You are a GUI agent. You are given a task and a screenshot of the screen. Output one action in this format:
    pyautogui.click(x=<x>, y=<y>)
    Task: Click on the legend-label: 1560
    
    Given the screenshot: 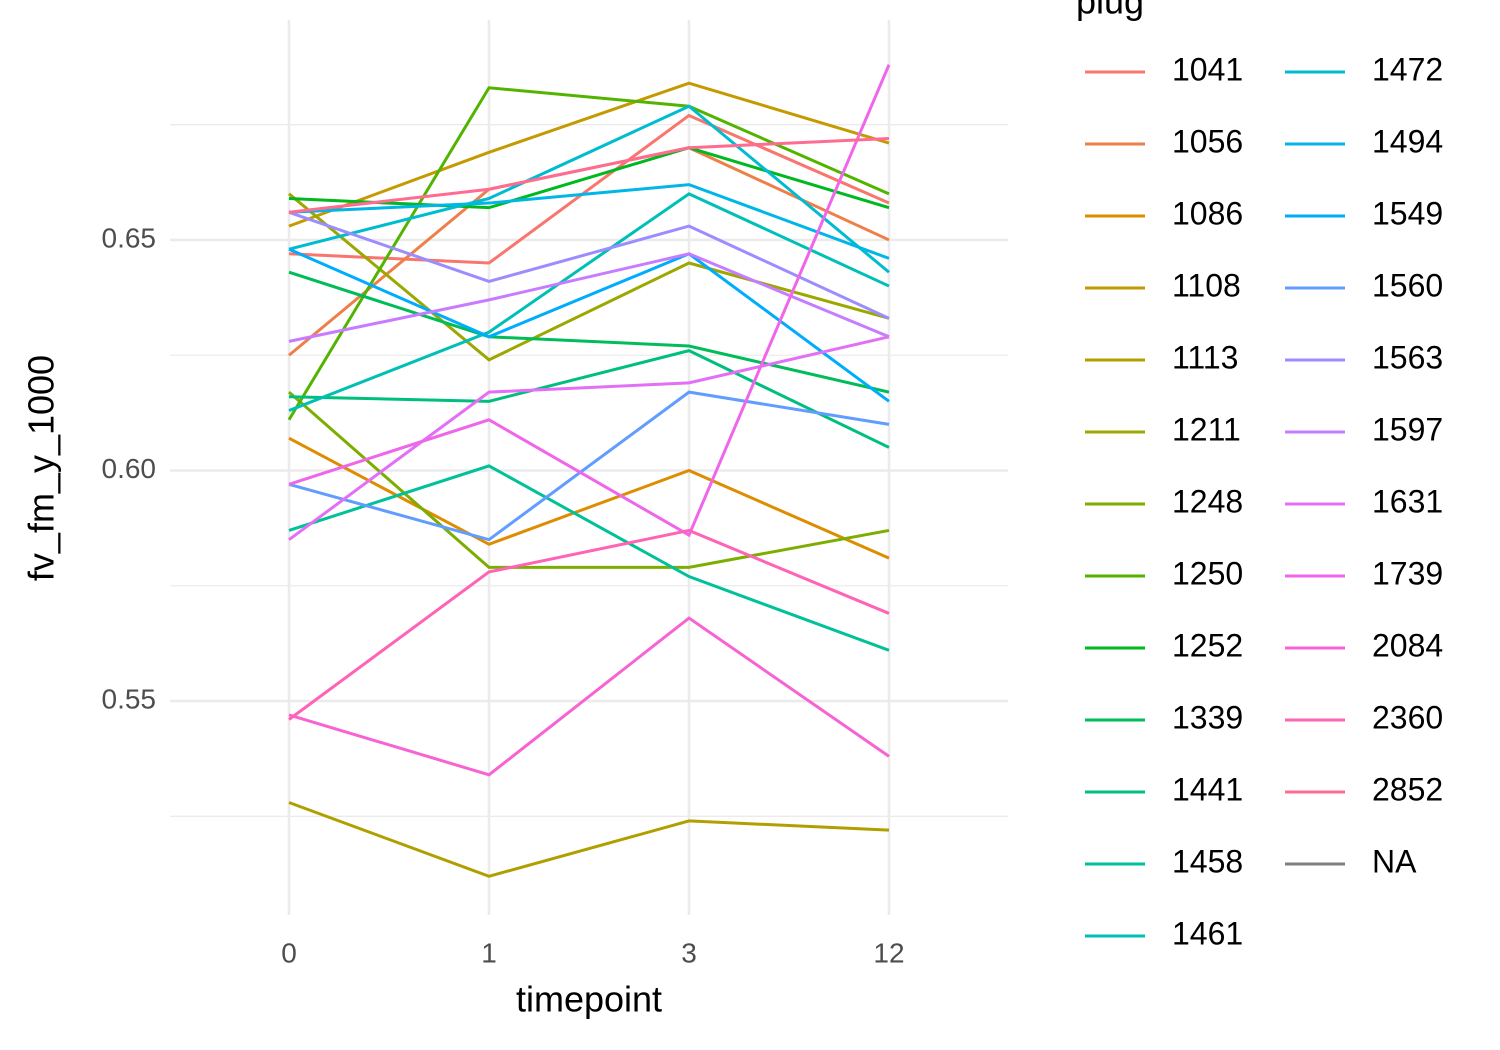 What is the action you would take?
    pyautogui.click(x=1407, y=285)
    